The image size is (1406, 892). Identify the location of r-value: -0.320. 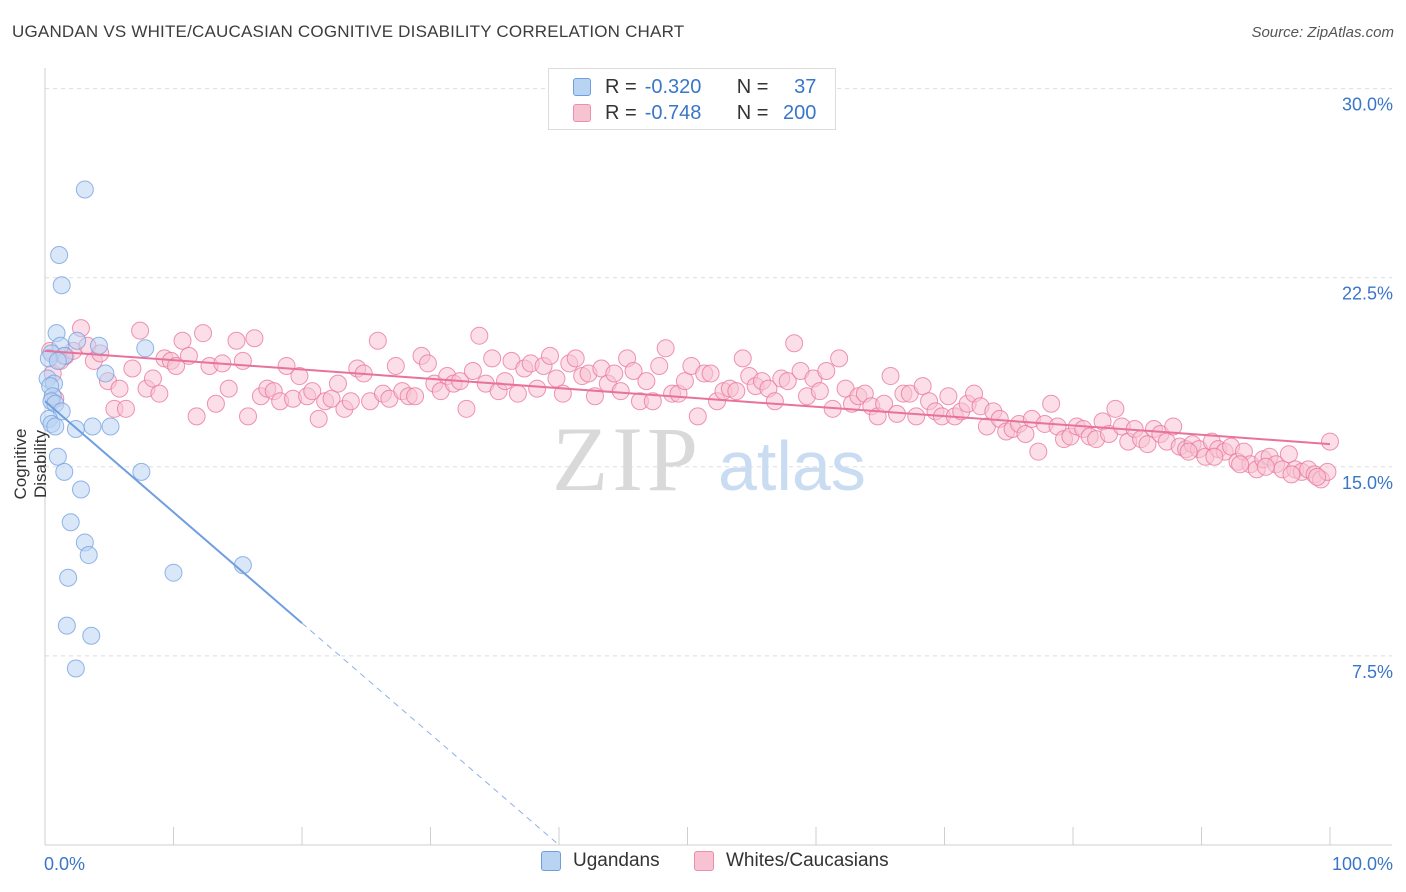
(673, 86).